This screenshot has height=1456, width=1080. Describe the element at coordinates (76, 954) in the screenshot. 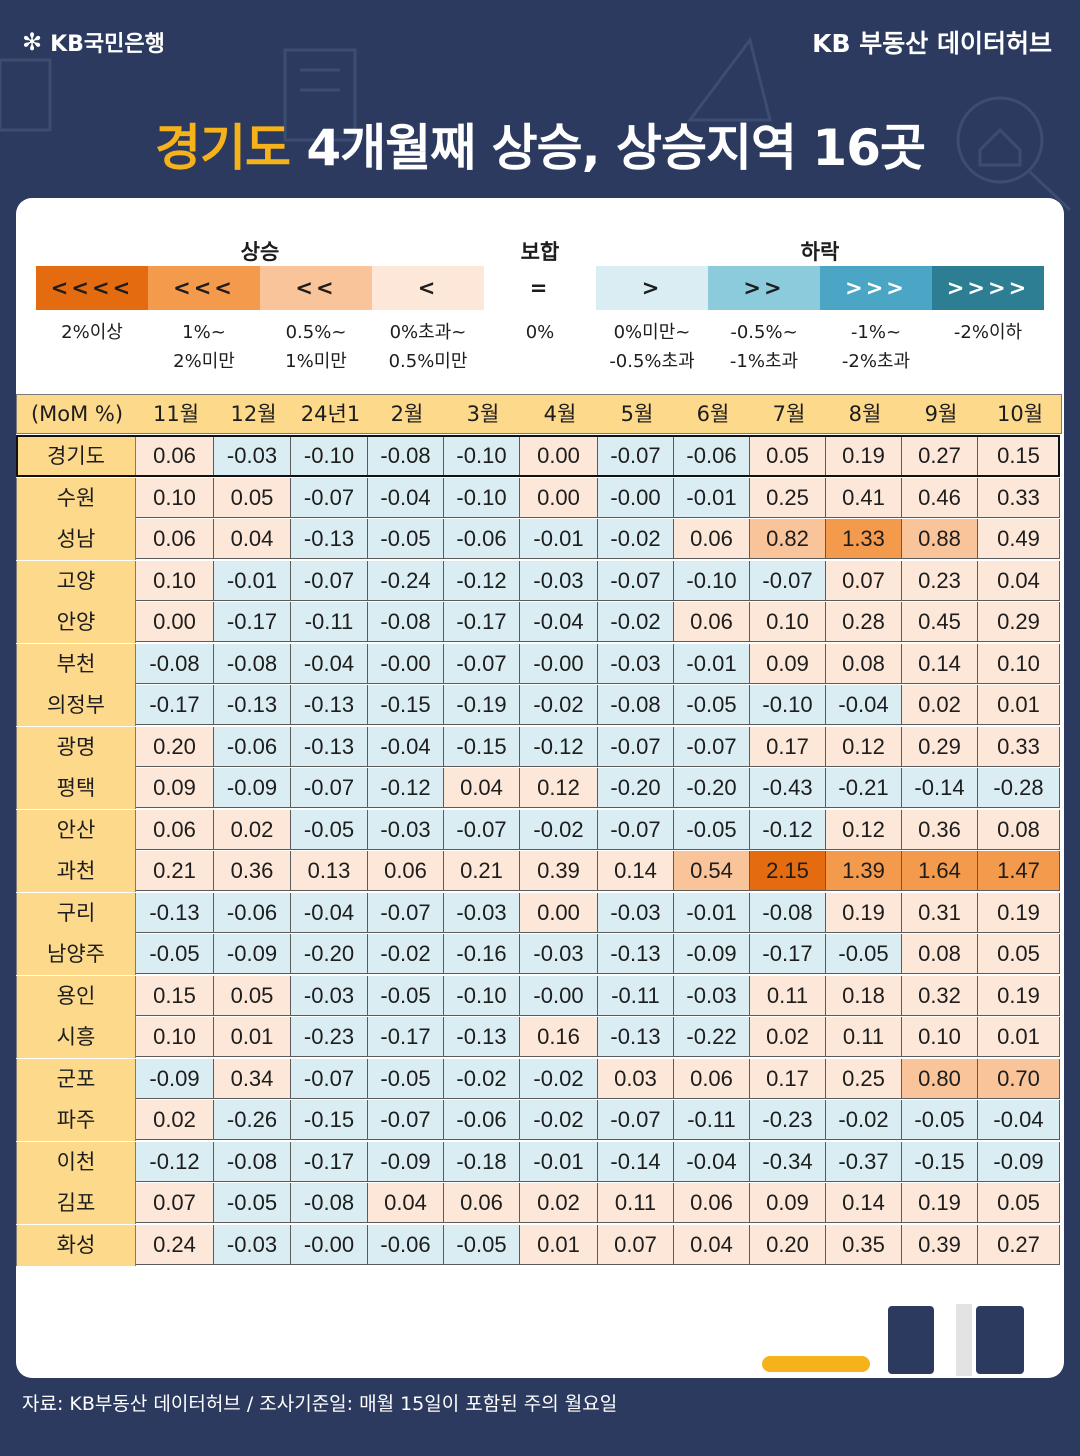

I see `region-name: 남양주` at that location.